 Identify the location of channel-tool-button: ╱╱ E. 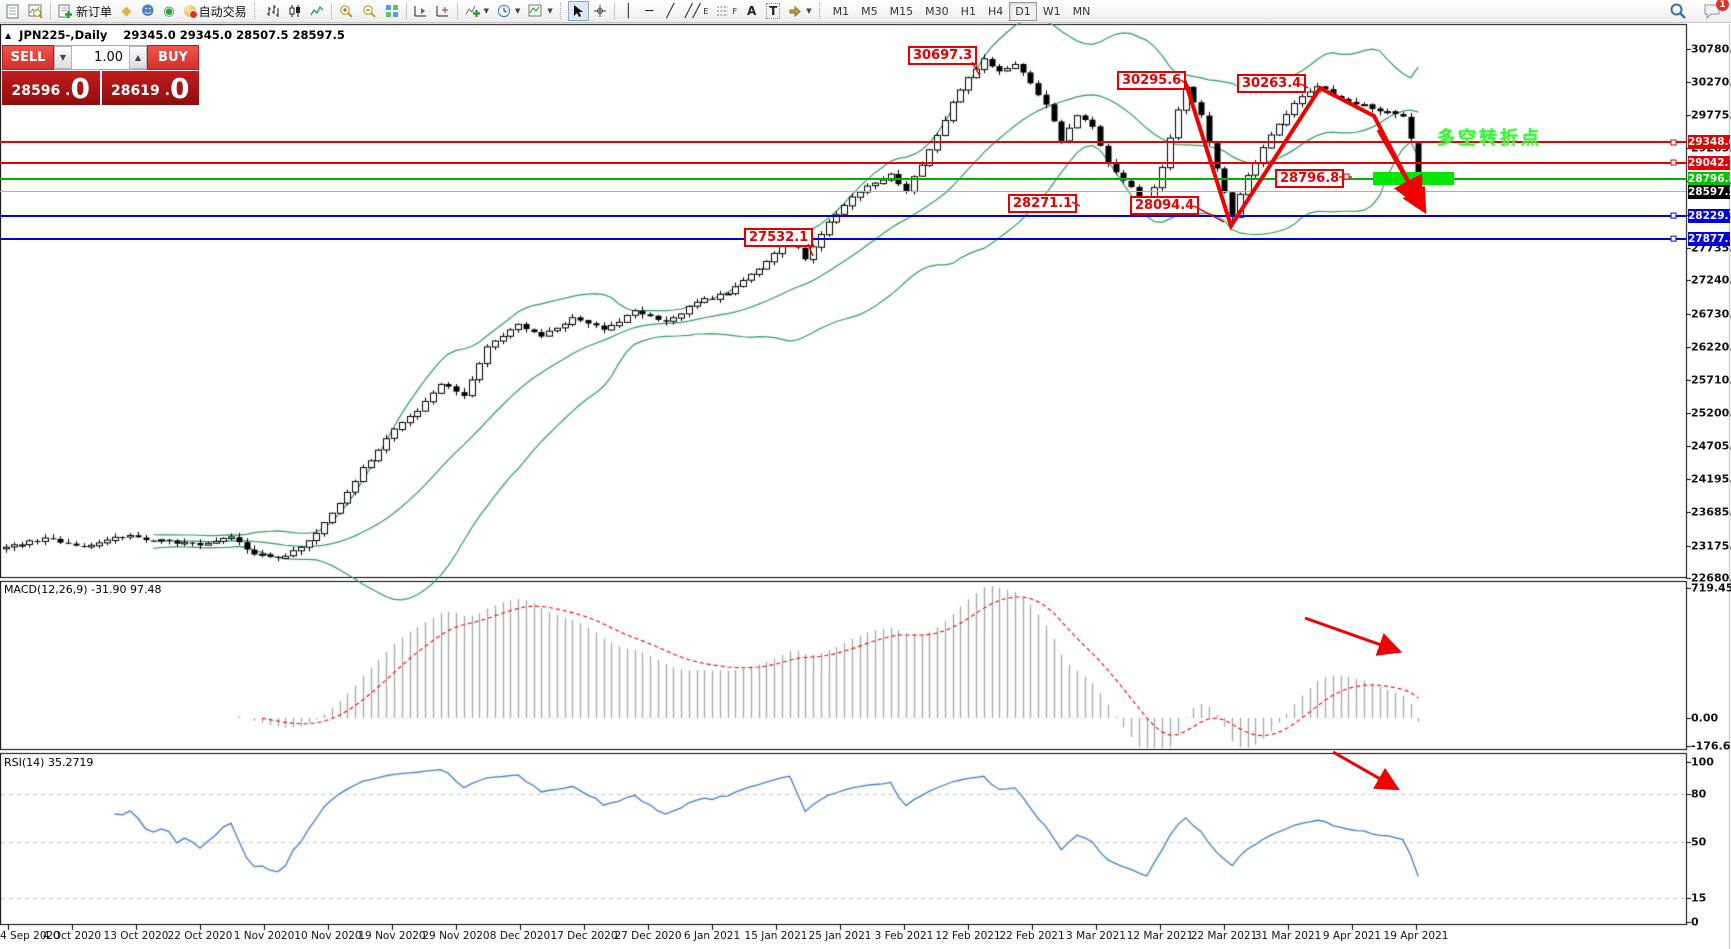
(697, 11).